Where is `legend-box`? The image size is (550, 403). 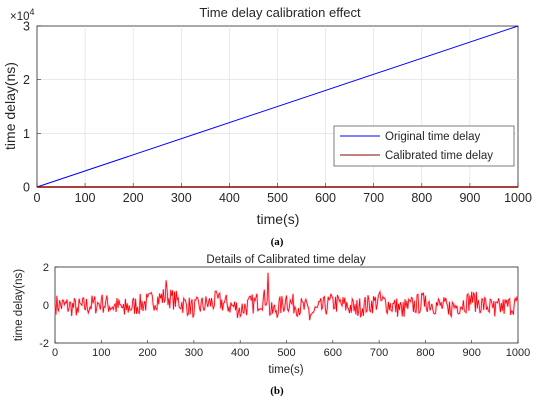 legend-box is located at coordinates (424, 146).